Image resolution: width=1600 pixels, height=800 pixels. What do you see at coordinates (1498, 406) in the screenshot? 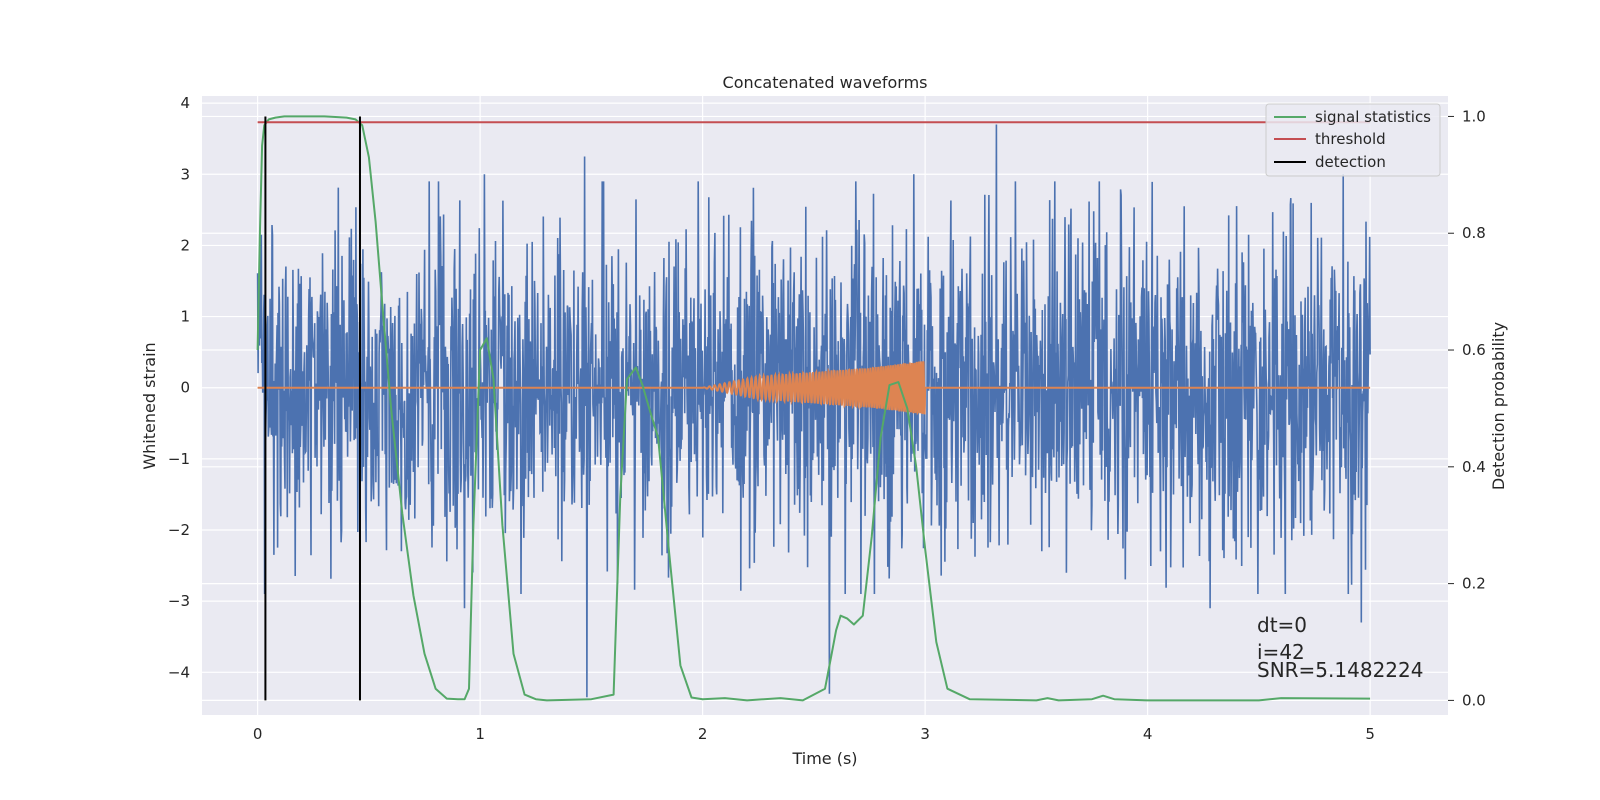
I see `y2-axis-label: Detection probability` at bounding box center [1498, 406].